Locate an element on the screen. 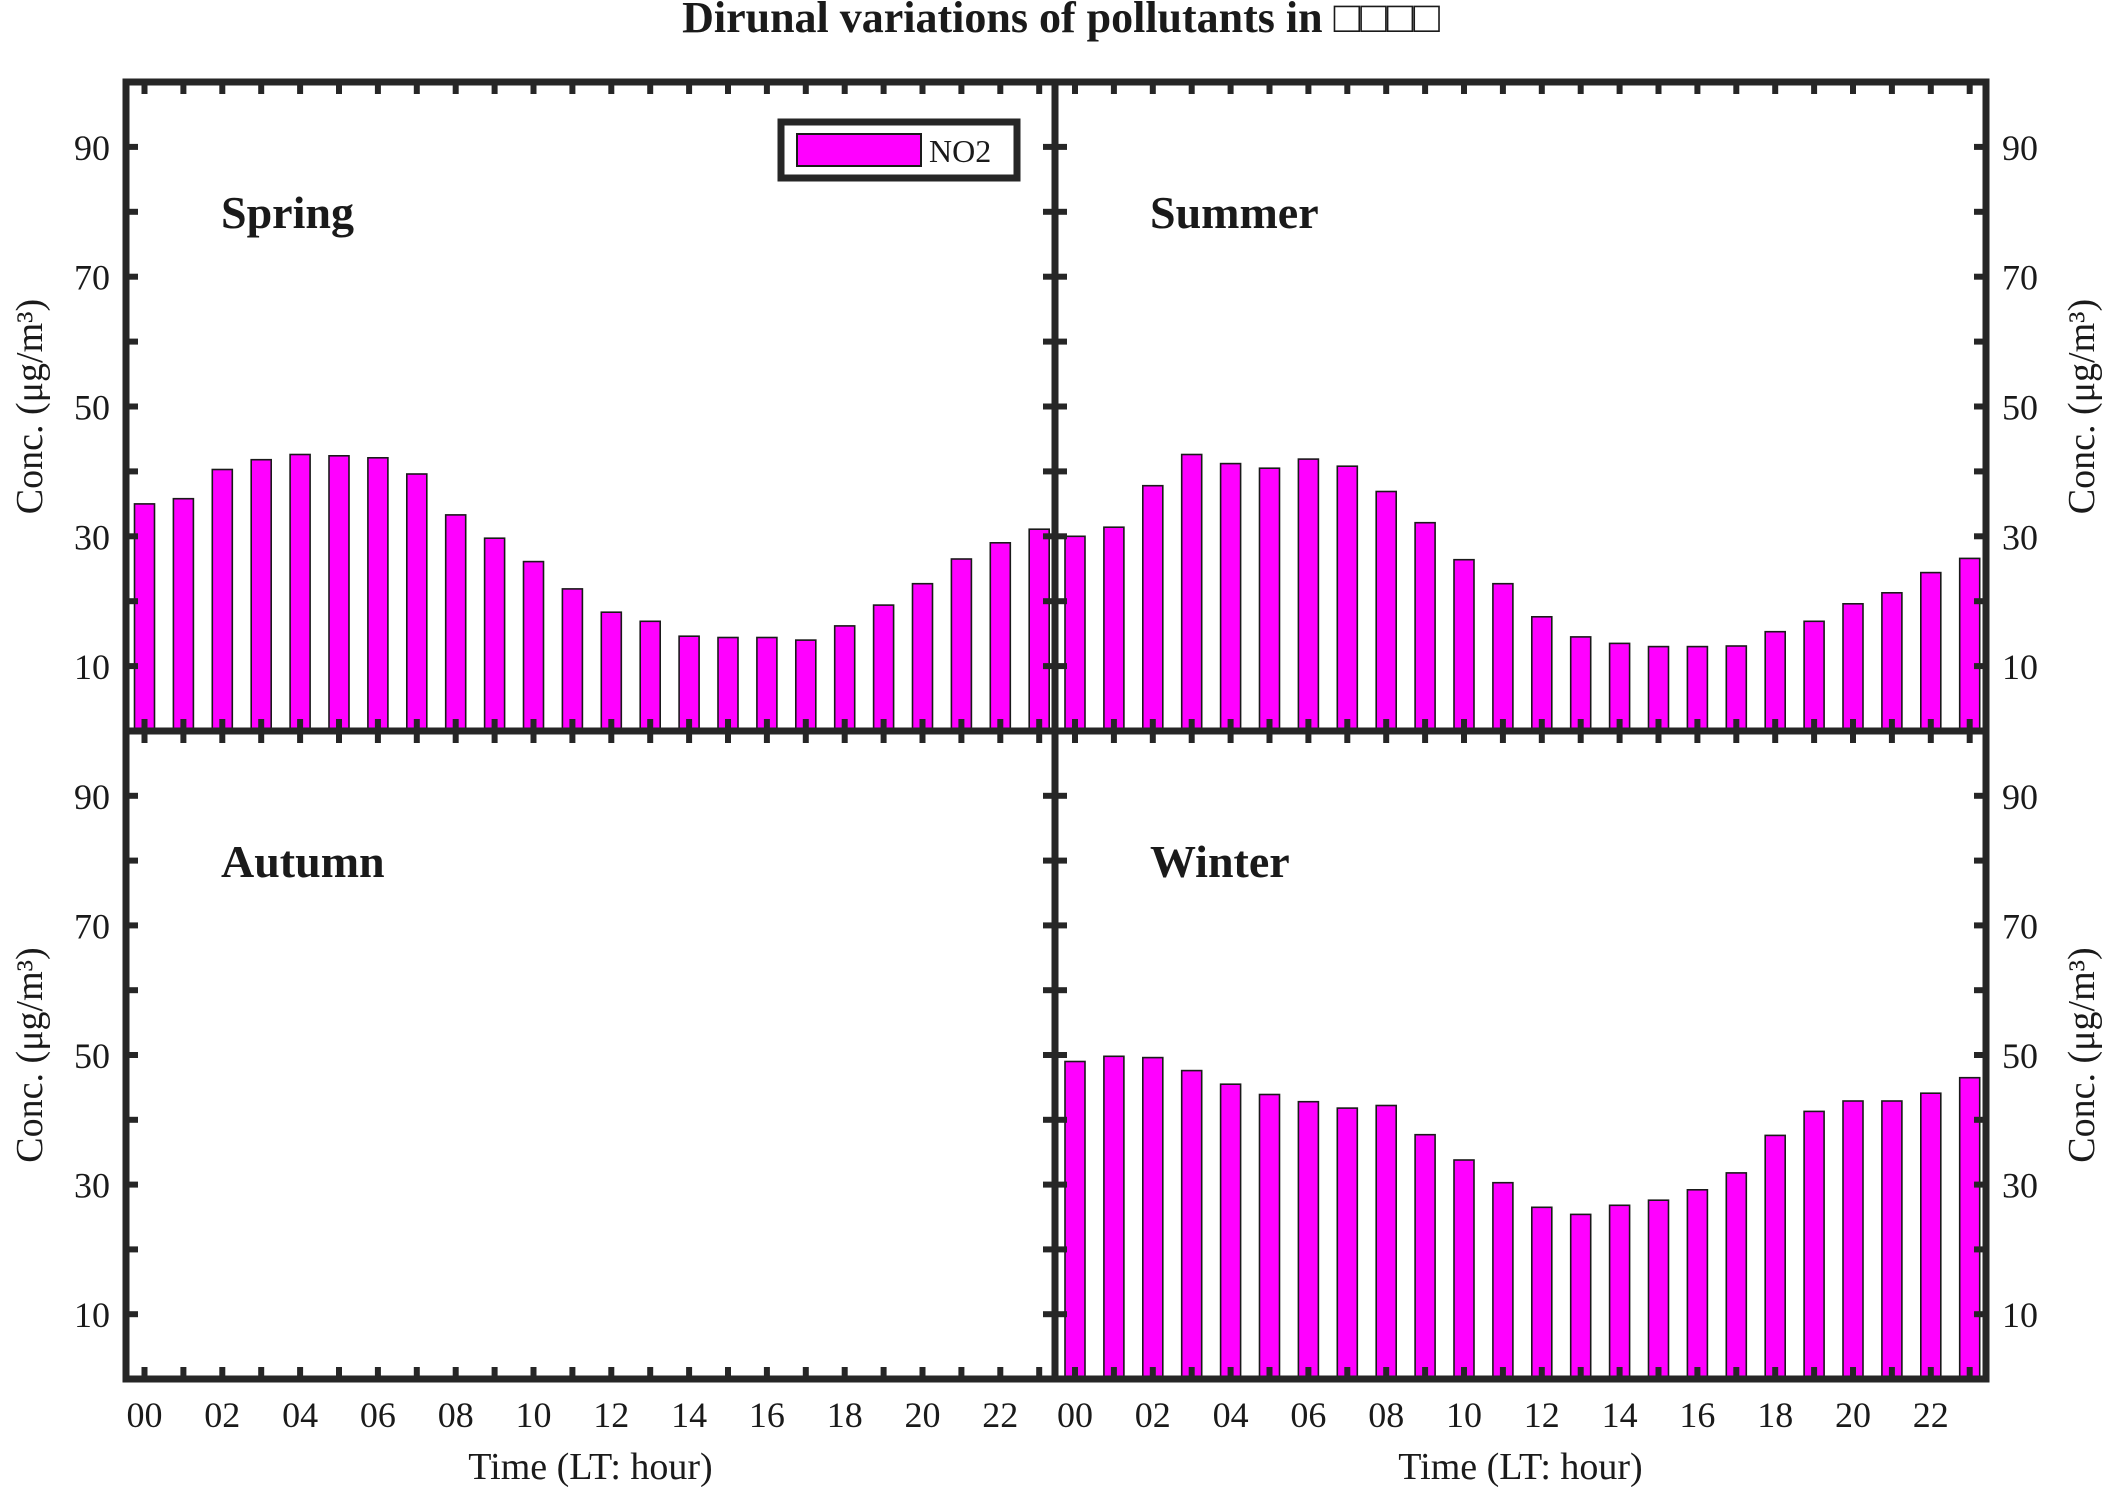  x-axis-label: Time (LT: hour) is located at coordinates (1520, 1466).